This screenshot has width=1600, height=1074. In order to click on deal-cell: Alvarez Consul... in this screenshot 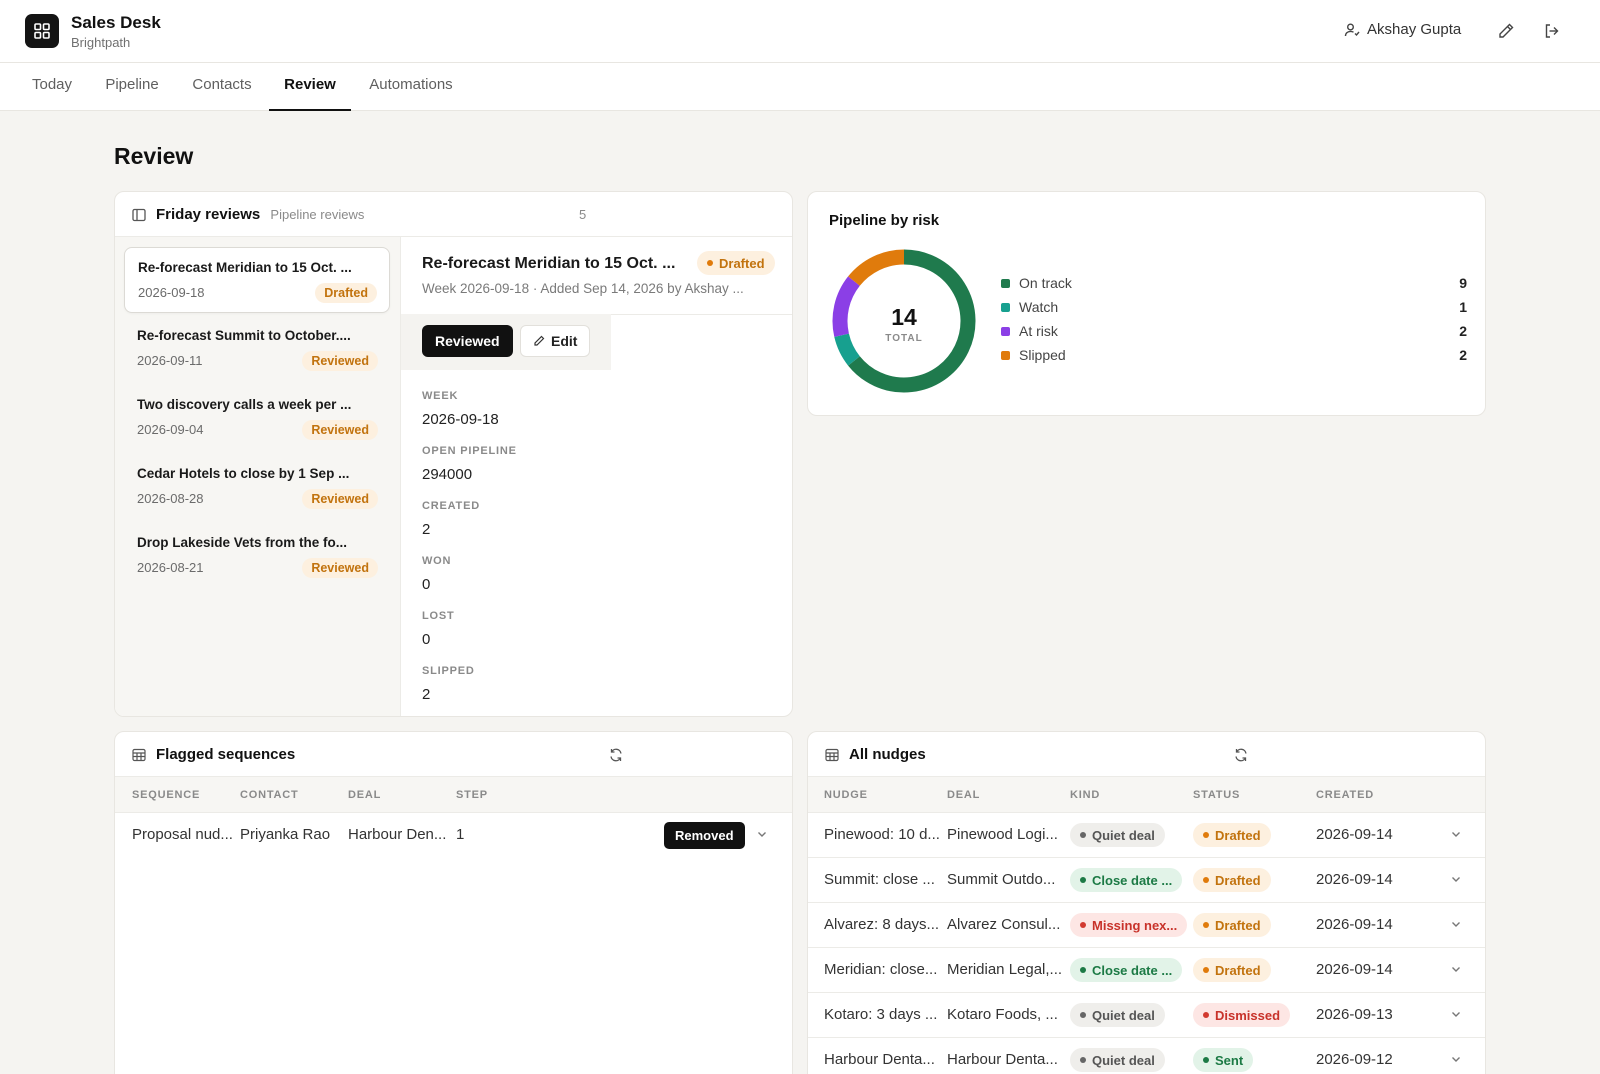, I will do `click(1004, 924)`.